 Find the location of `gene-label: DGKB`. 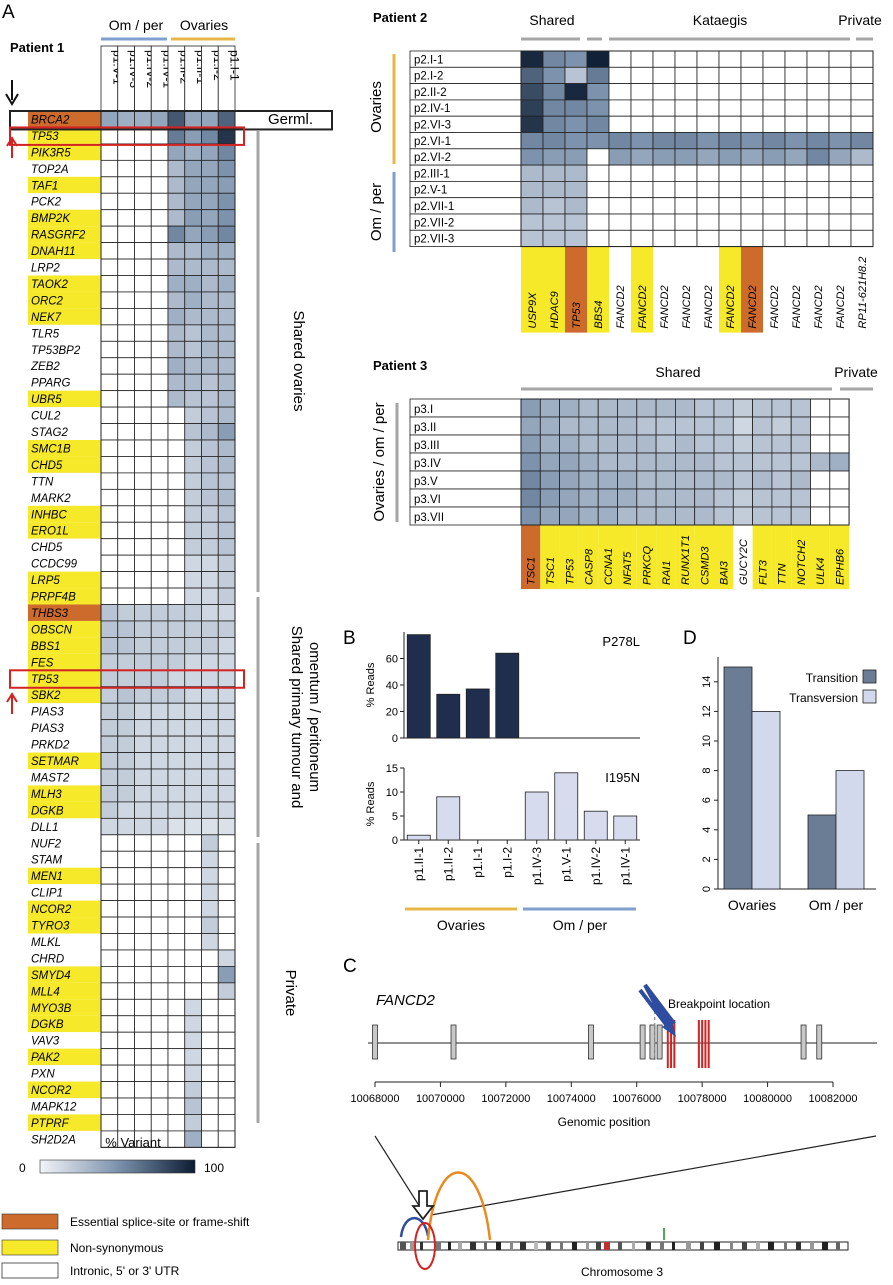

gene-label: DGKB is located at coordinates (47, 811).